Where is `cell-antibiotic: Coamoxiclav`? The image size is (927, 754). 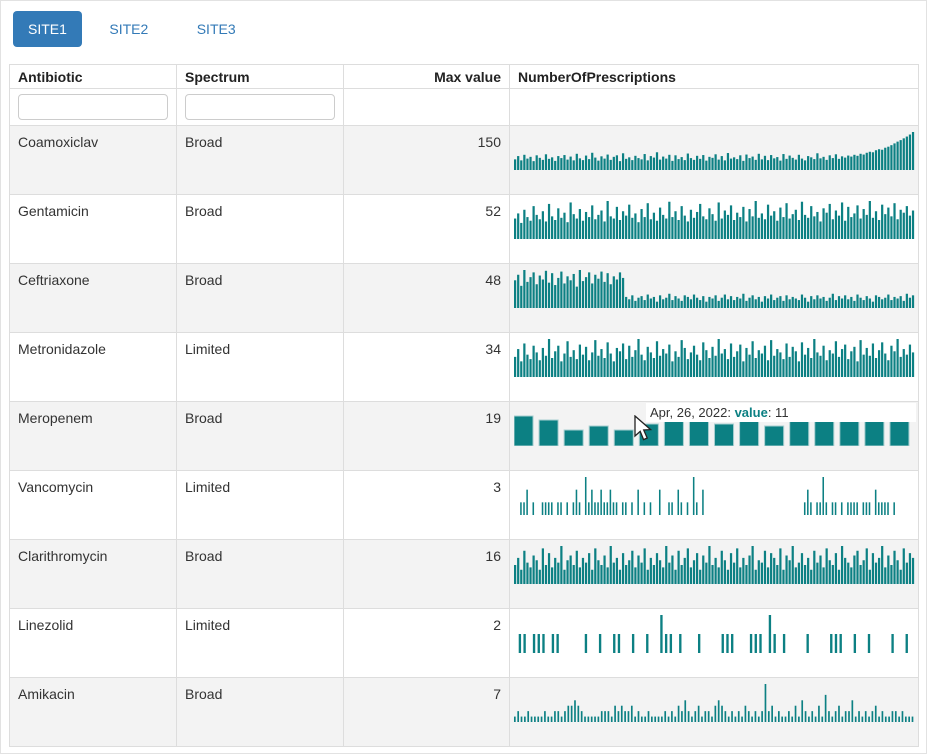 cell-antibiotic: Coamoxiclav is located at coordinates (93, 160).